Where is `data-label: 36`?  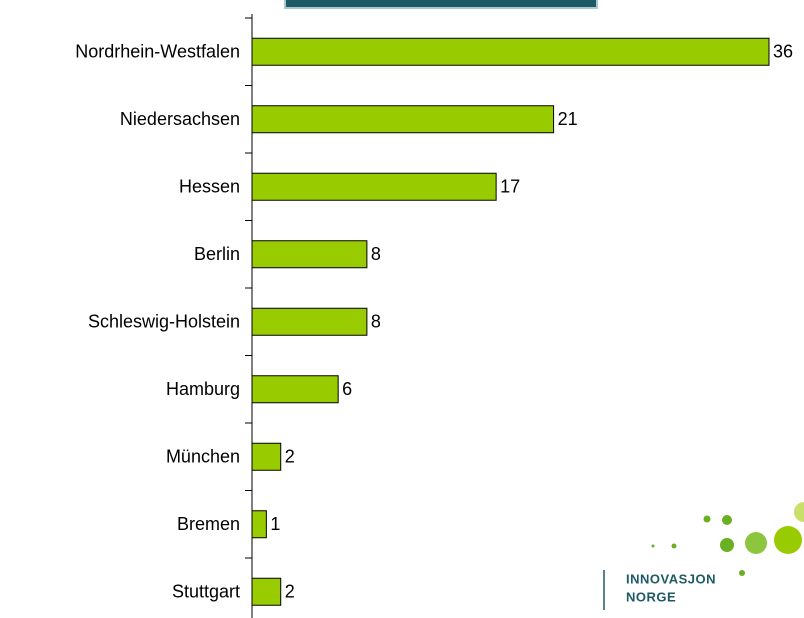 data-label: 36 is located at coordinates (783, 52).